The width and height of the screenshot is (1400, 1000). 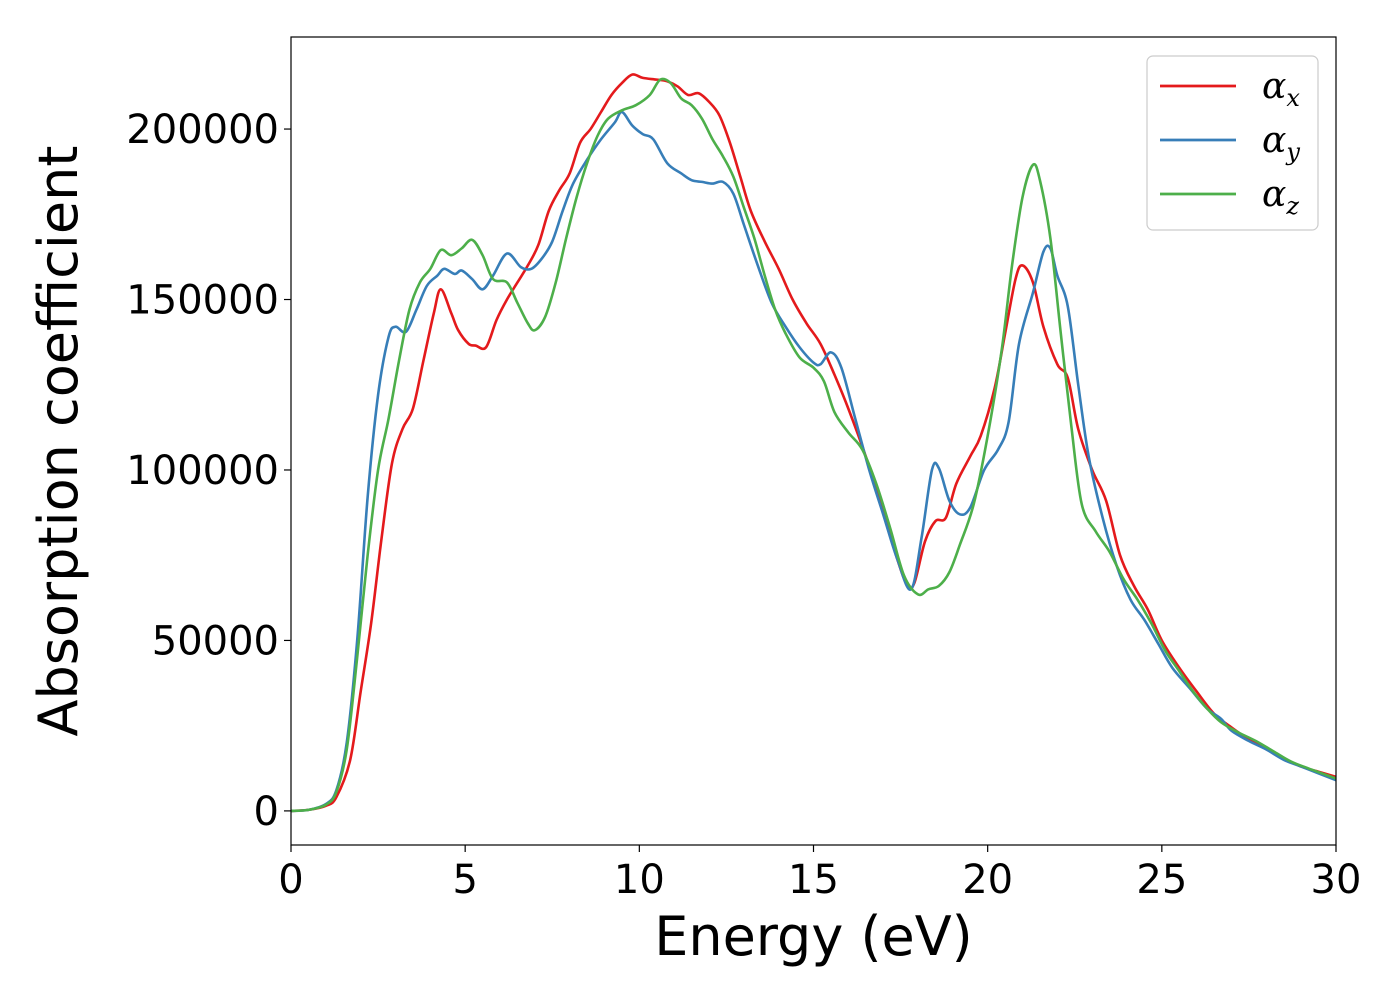 I want to click on legend-label-subscript: z, so click(x=1292, y=206).